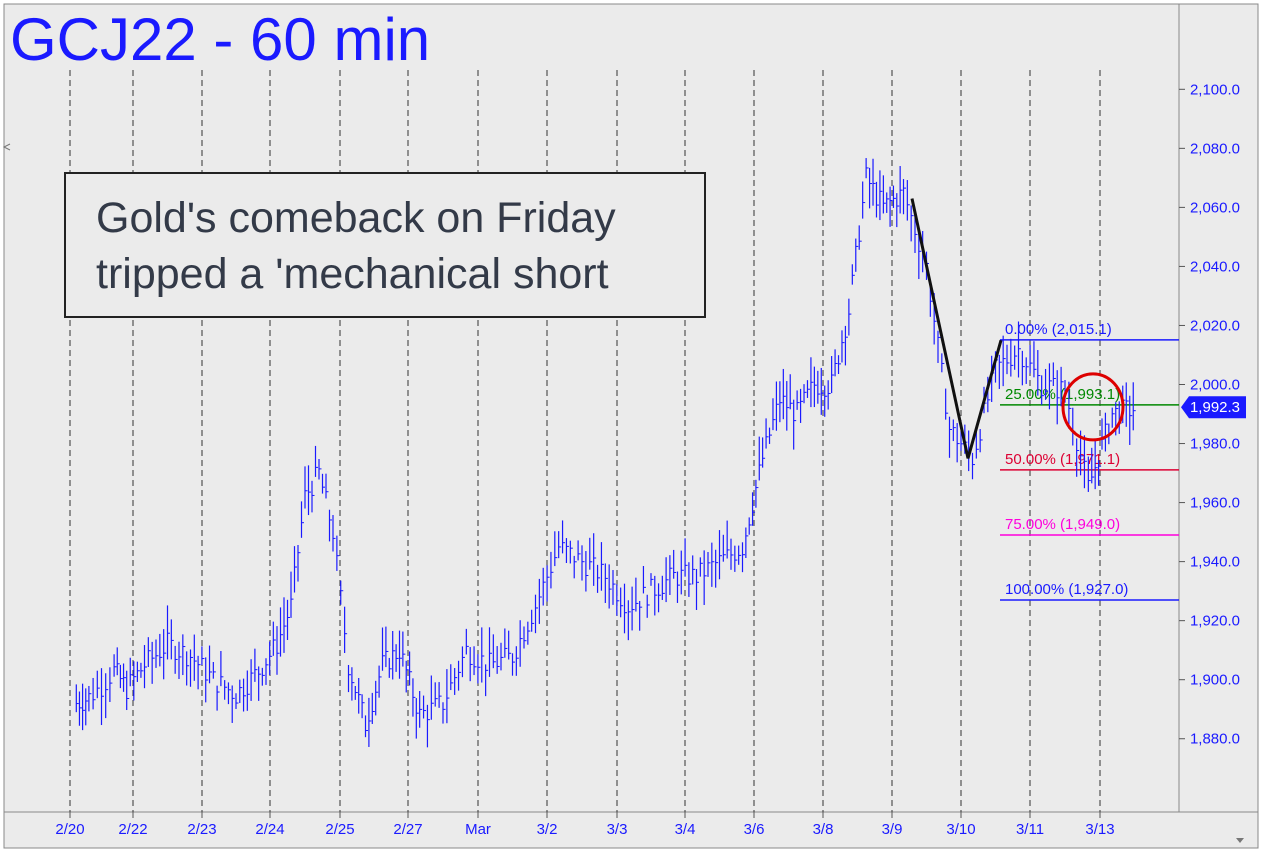 The height and width of the screenshot is (857, 1262). What do you see at coordinates (352, 274) in the screenshot?
I see `annotation-line-2: tripped a 'mechanical short` at bounding box center [352, 274].